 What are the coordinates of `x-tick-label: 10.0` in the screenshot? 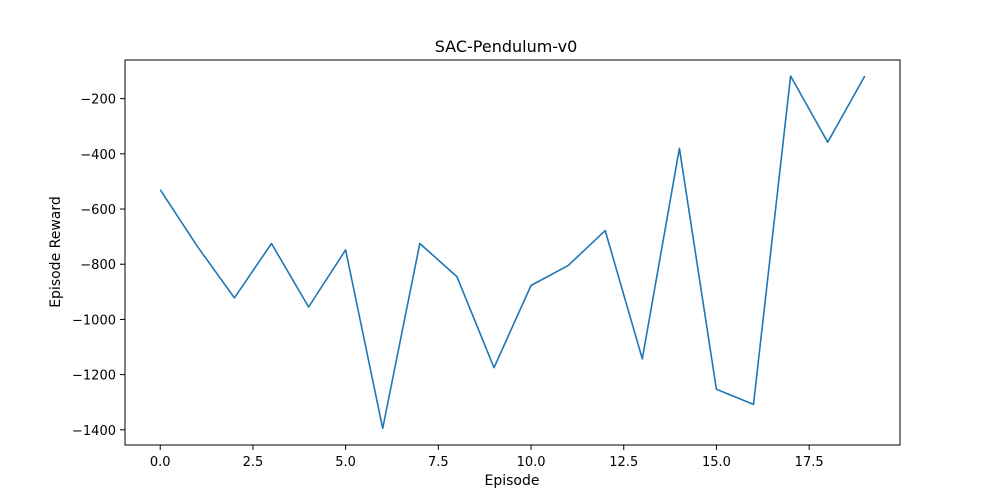 It's located at (531, 462).